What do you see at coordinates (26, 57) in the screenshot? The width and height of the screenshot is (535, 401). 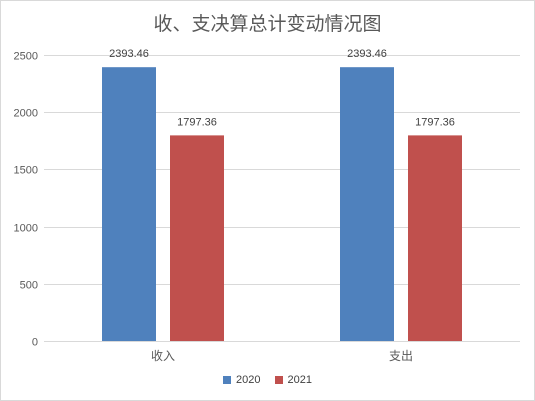 I see `y-tick-label: 2500` at bounding box center [26, 57].